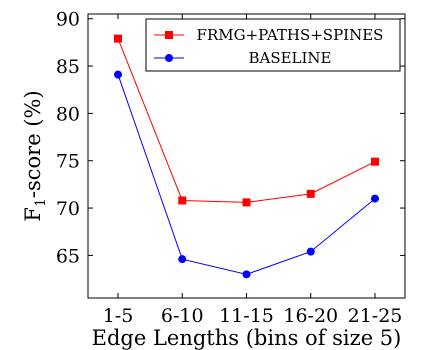 The image size is (434, 350). Describe the element at coordinates (246, 316) in the screenshot. I see `x-tick-label: 11-15` at that location.